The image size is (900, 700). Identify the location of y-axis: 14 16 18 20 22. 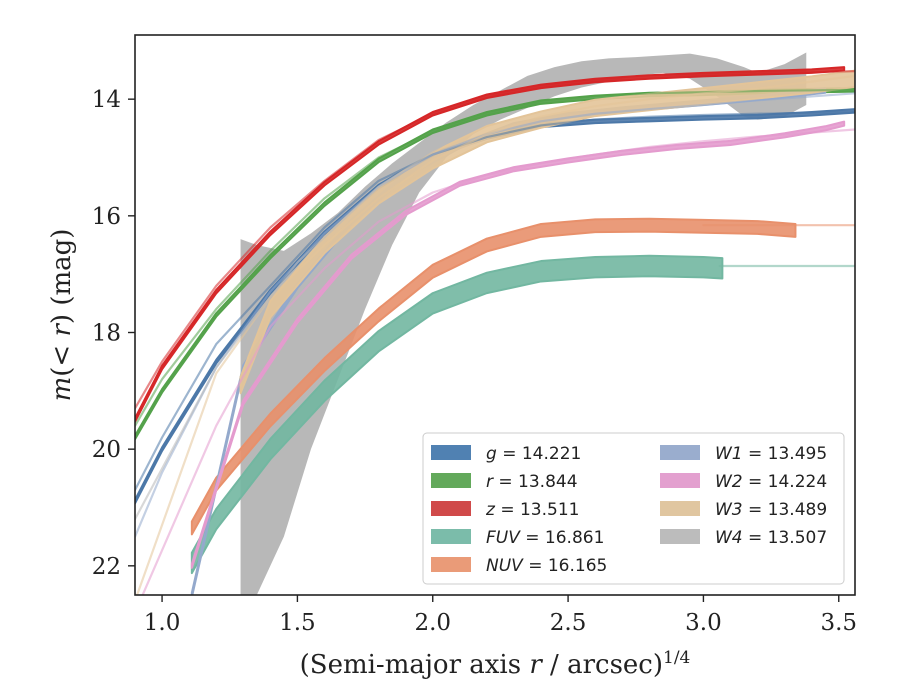
(113, 333).